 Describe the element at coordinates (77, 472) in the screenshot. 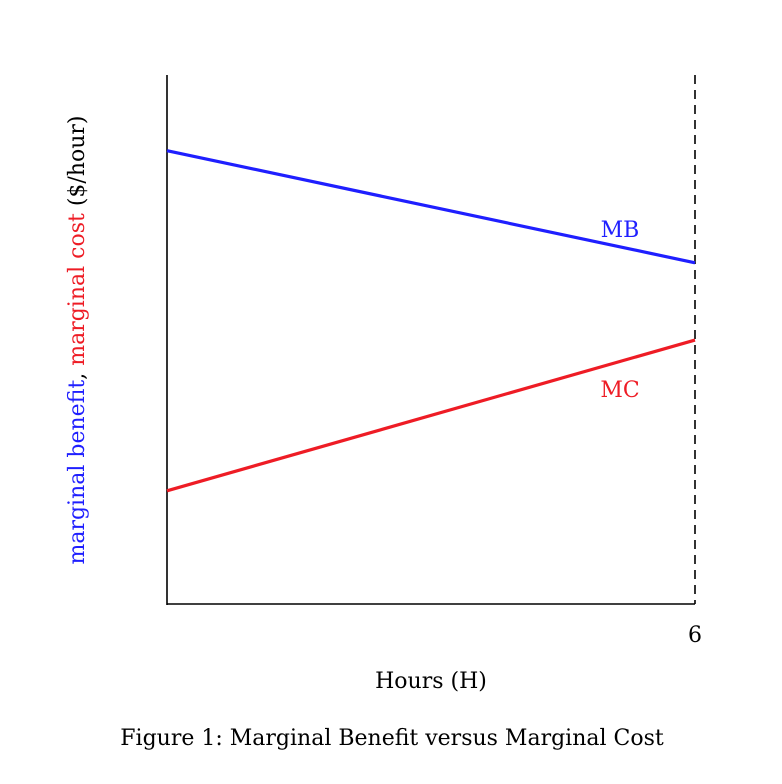

I see `y-label-benefit: marginal benefit` at that location.